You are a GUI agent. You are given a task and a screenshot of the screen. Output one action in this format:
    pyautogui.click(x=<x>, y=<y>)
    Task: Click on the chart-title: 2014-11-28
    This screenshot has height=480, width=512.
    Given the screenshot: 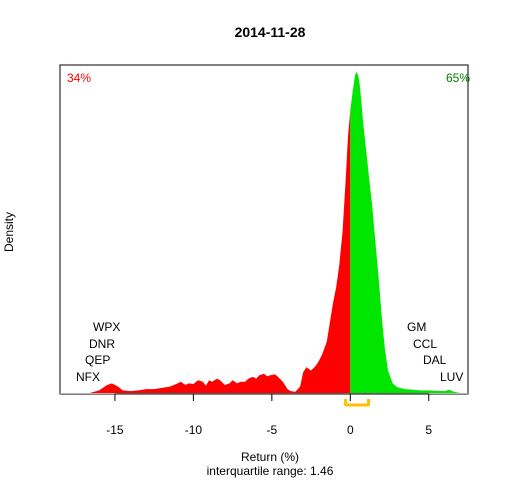 What is the action you would take?
    pyautogui.click(x=270, y=32)
    